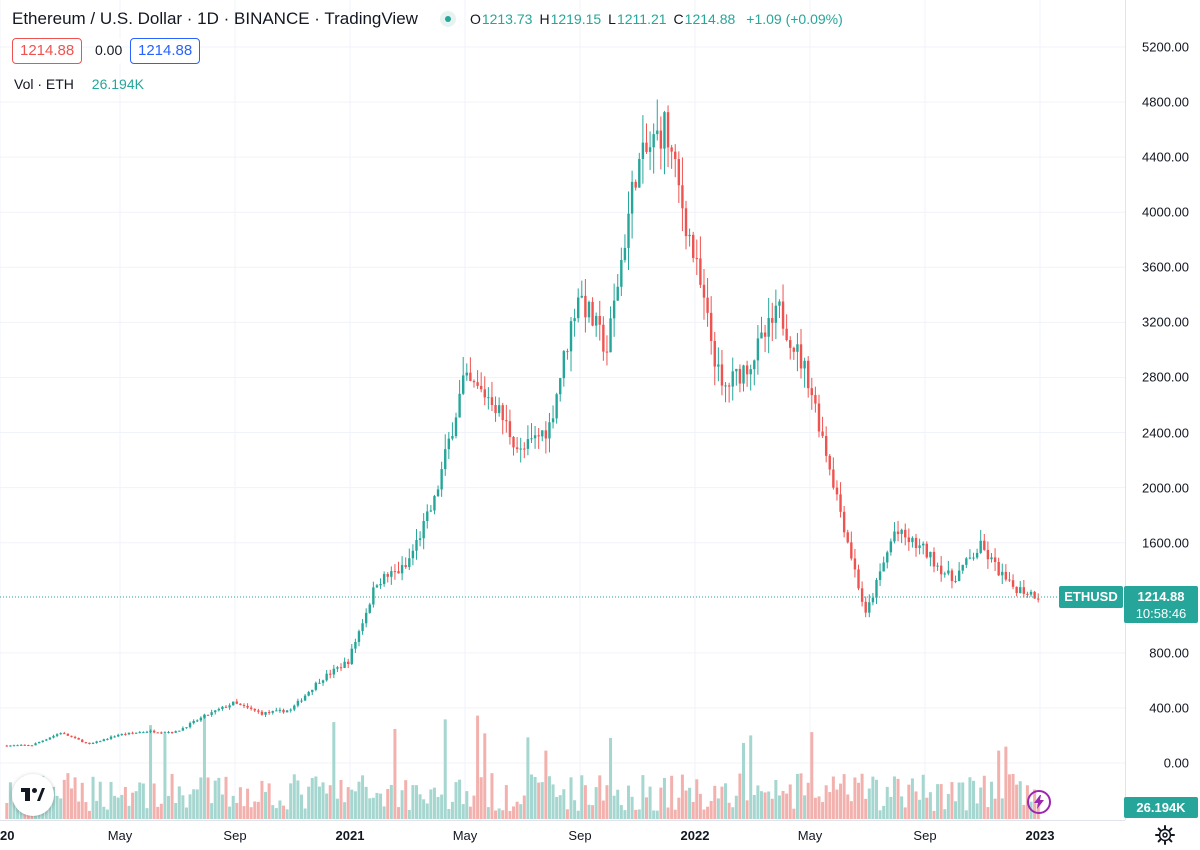 The image size is (1200, 850). What do you see at coordinates (562, 835) in the screenshot?
I see `time-scale: 2020 May Sep 2021 May Sep 2022 May Sep 2023` at bounding box center [562, 835].